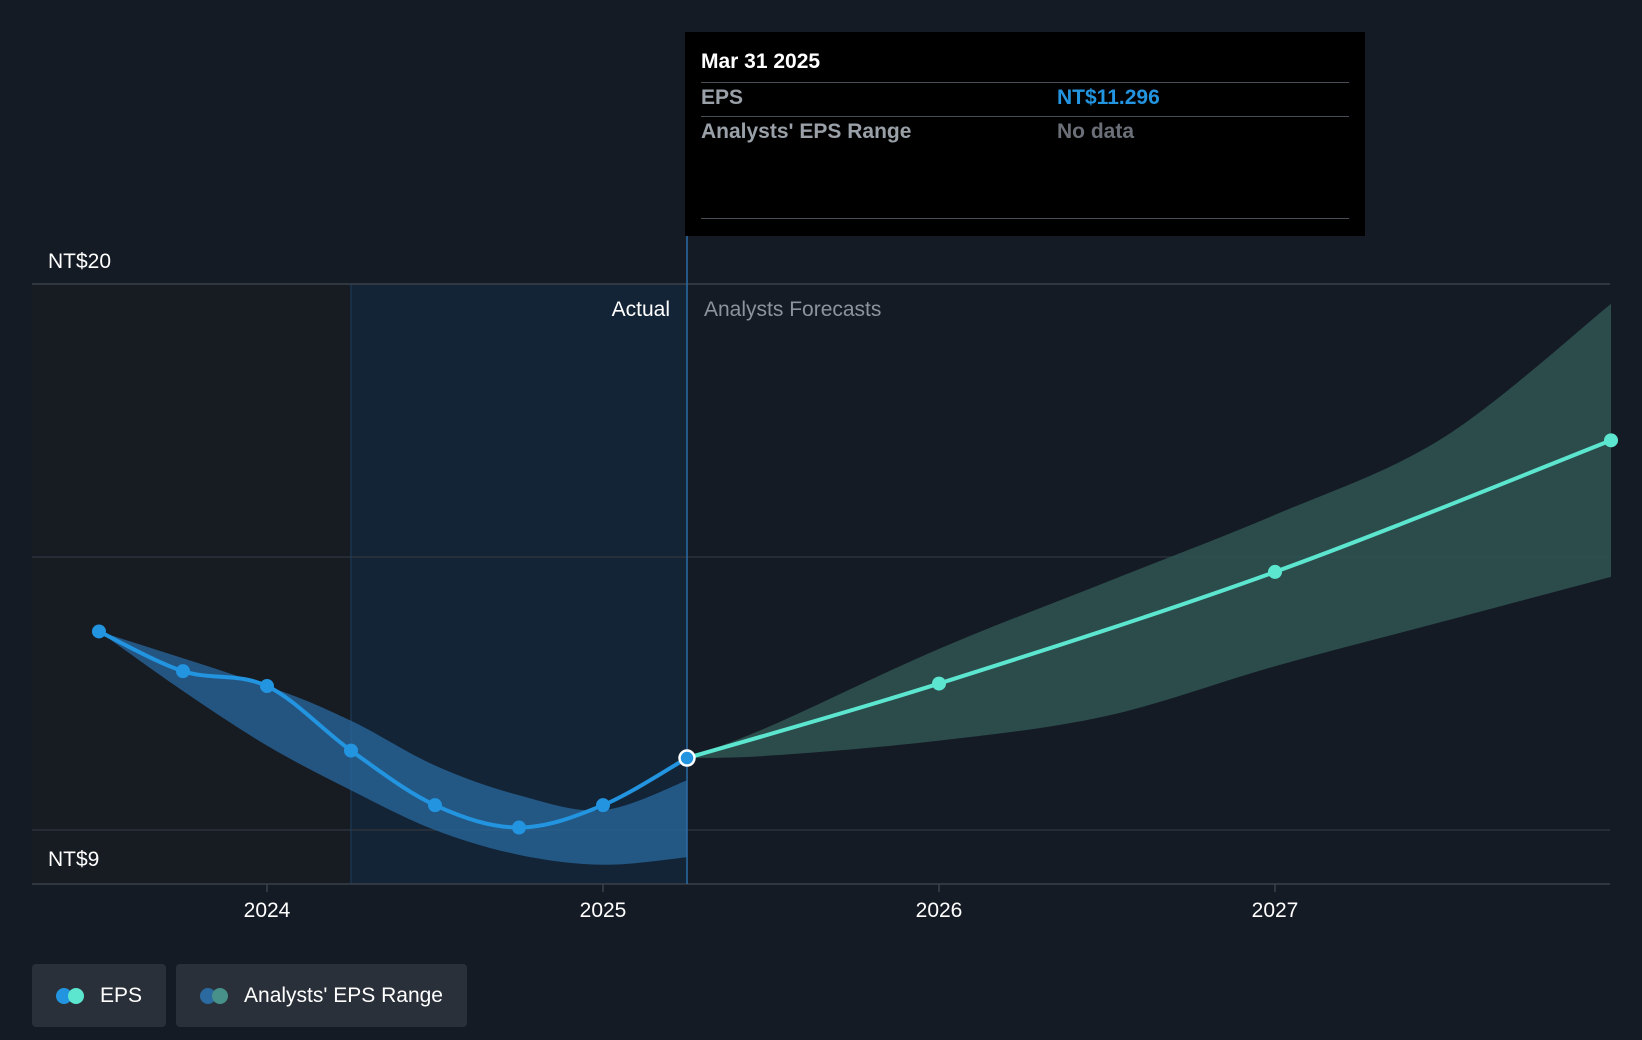 The height and width of the screenshot is (1040, 1642). Describe the element at coordinates (1108, 97) in the screenshot. I see `tooltip-eps-value: NT$11.296` at that location.